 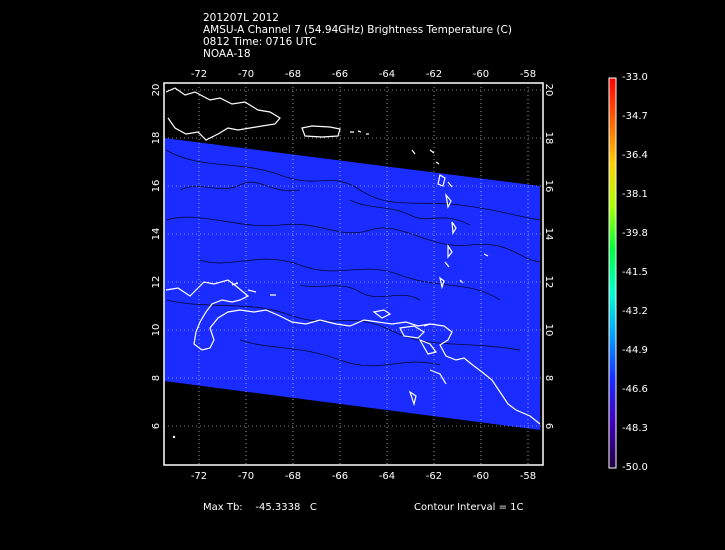 I want to click on title-line-4: NOAA-18, so click(x=227, y=54).